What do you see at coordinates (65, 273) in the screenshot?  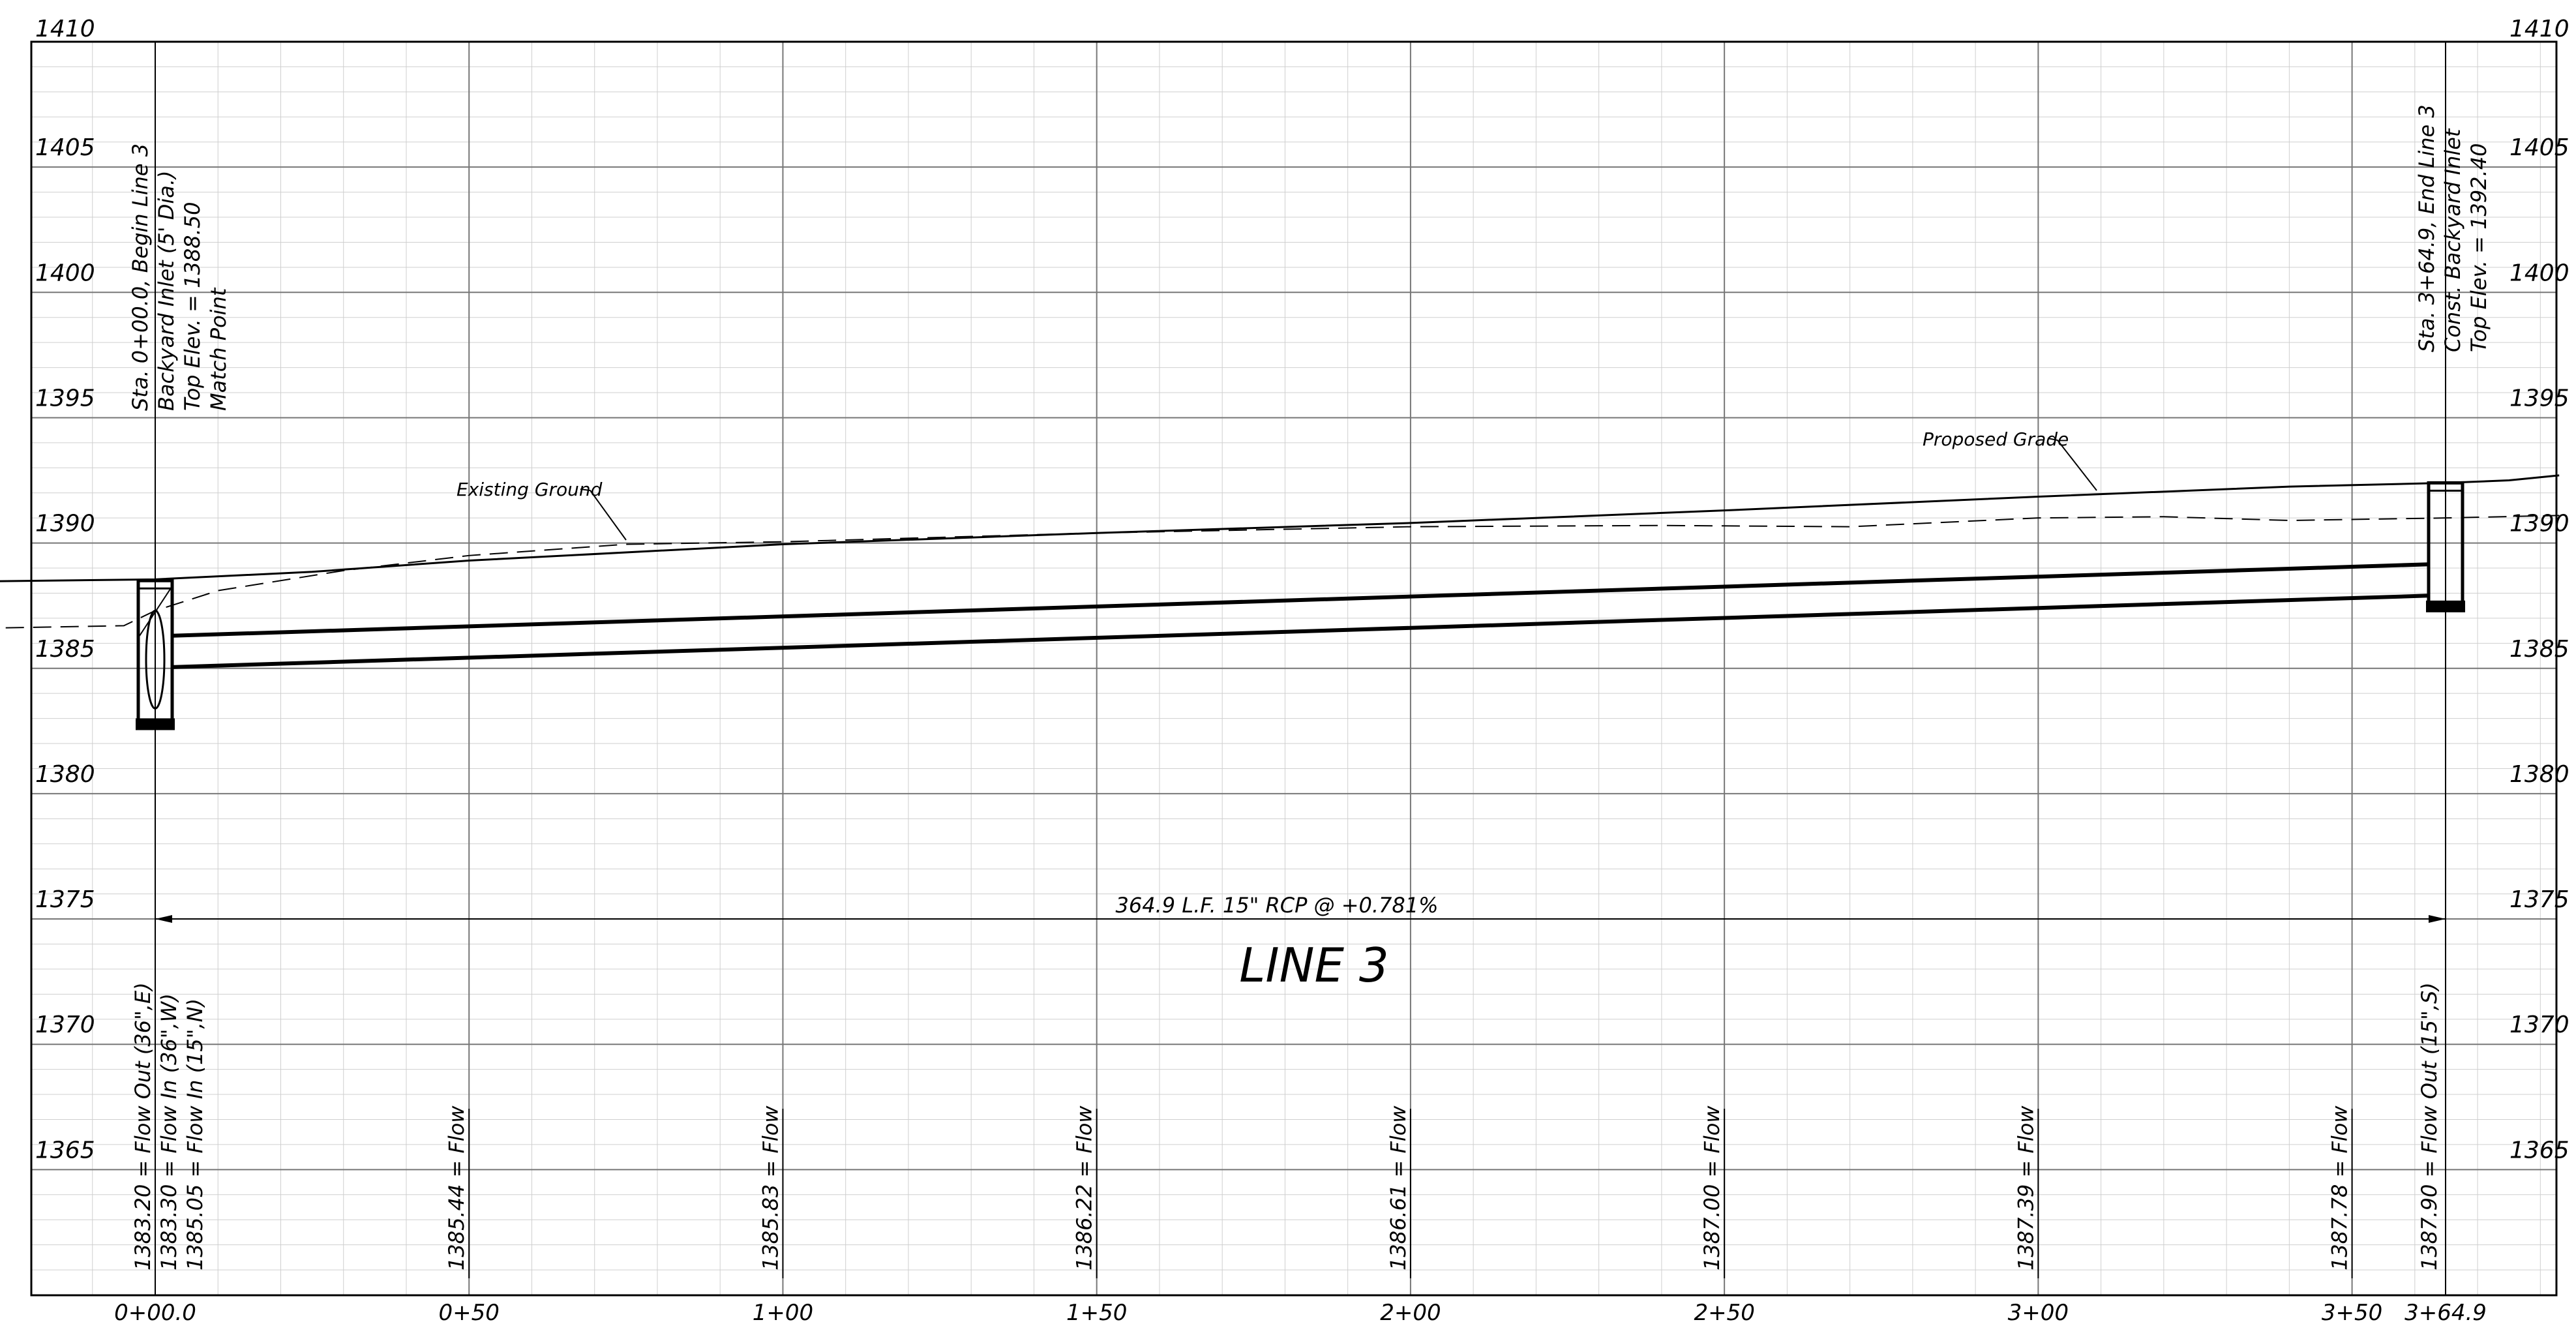 I see `elevation-label-left: 1400` at bounding box center [65, 273].